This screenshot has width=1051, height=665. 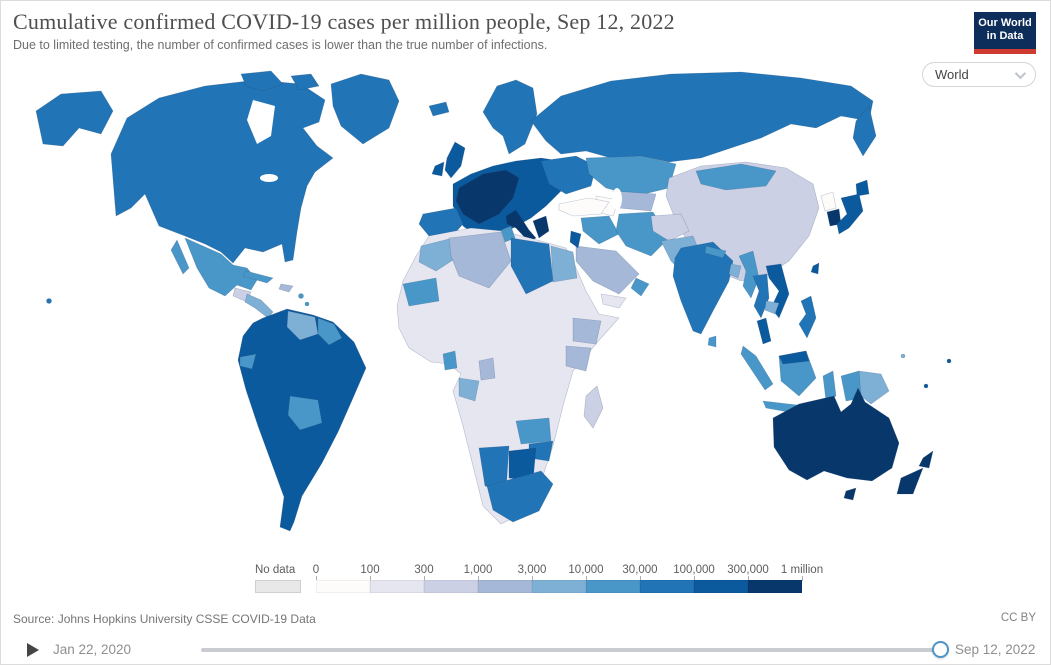 I want to click on region-cameroon, so click(x=487, y=369).